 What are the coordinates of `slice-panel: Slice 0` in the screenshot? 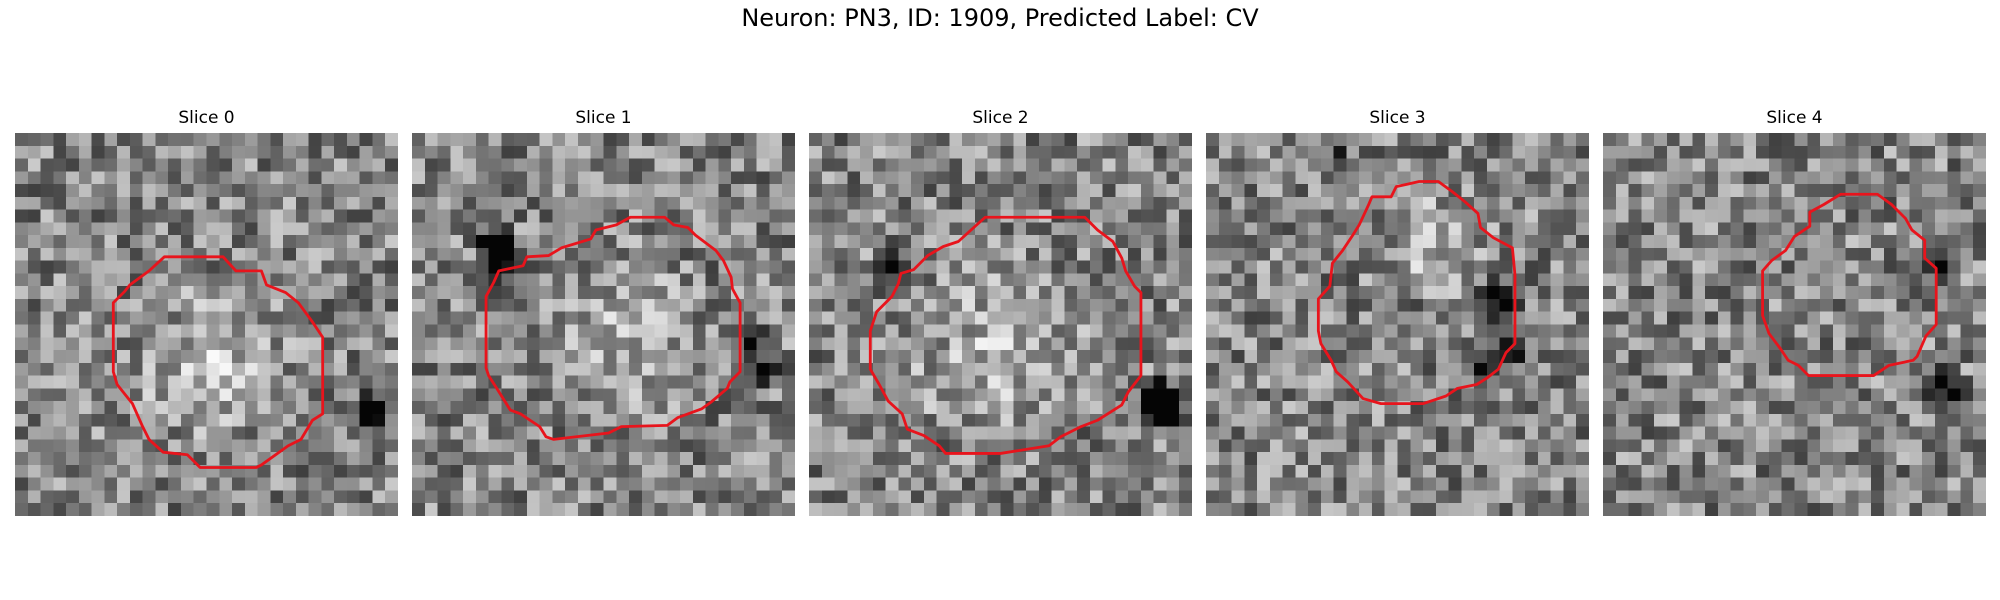 It's located at (206, 311).